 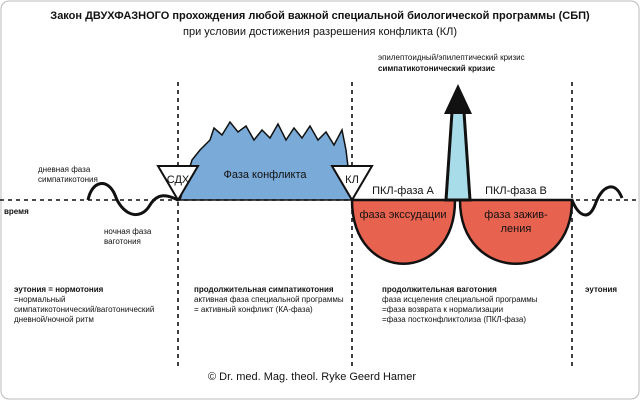 I want to click on conflict-area, so click(x=265, y=160).